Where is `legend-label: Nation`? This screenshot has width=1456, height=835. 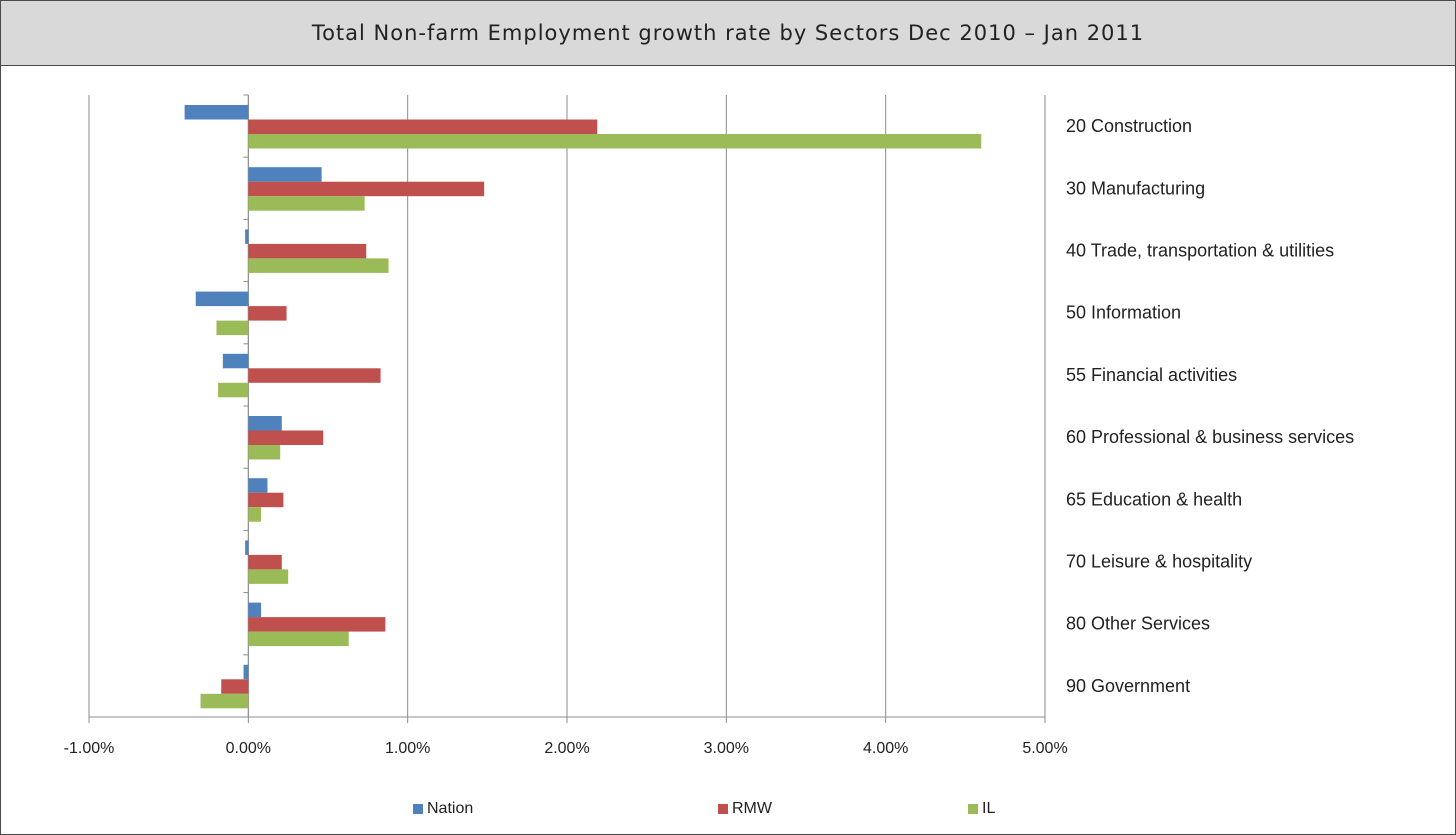
legend-label: Nation is located at coordinates (450, 808).